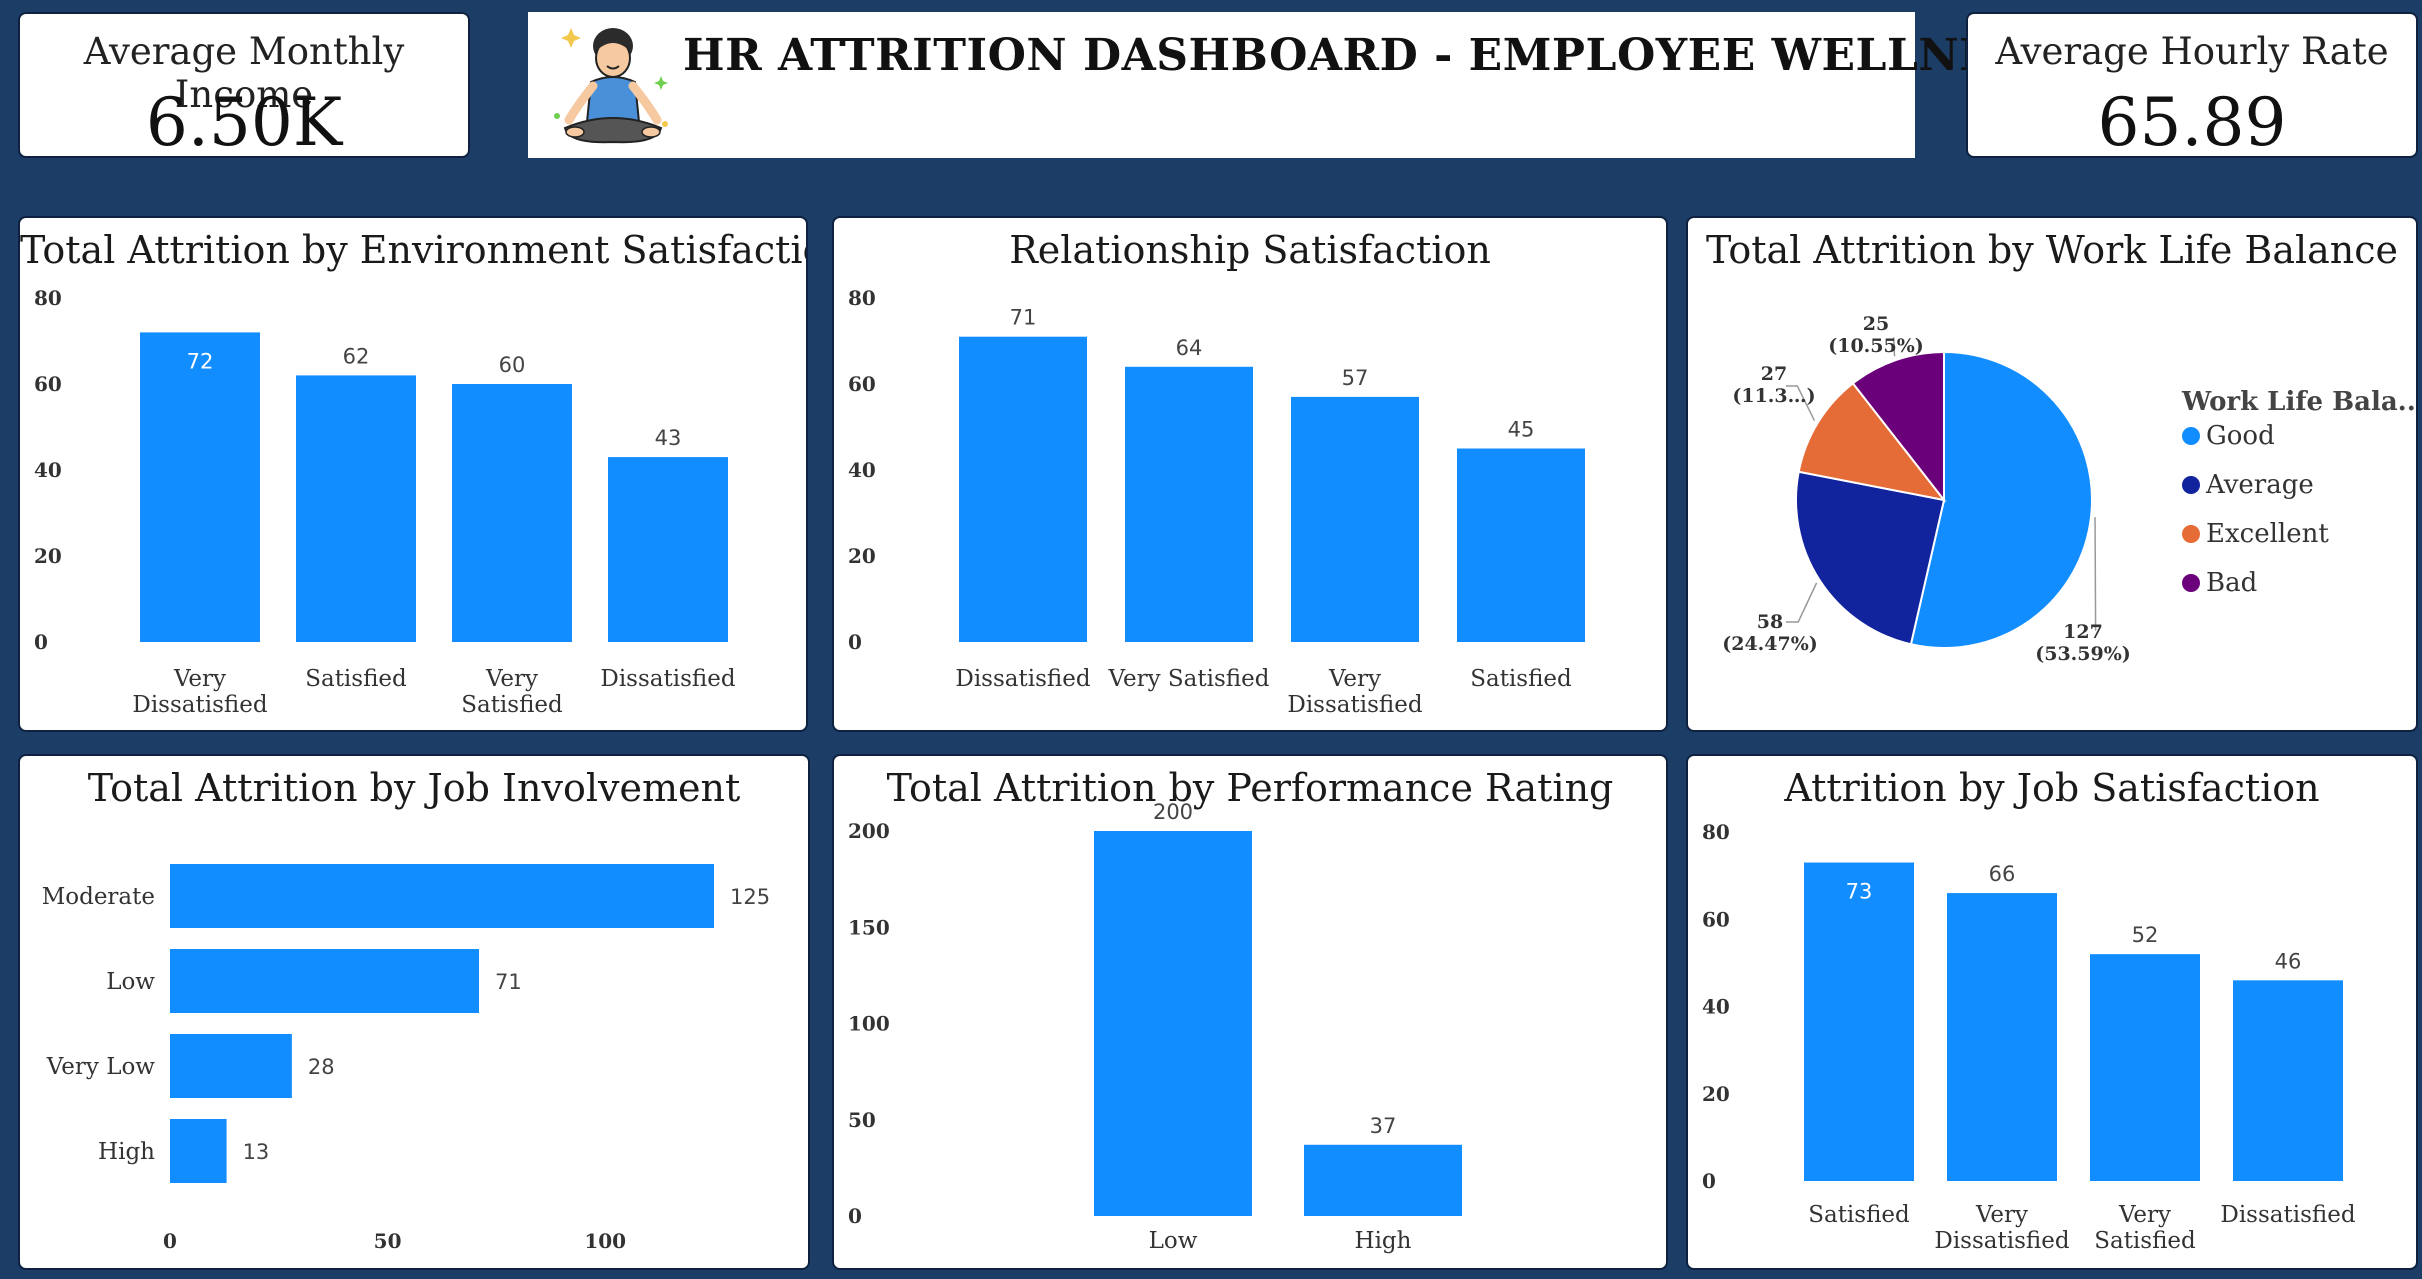 This screenshot has height=1279, width=2422. I want to click on data-label: 125, so click(750, 897).